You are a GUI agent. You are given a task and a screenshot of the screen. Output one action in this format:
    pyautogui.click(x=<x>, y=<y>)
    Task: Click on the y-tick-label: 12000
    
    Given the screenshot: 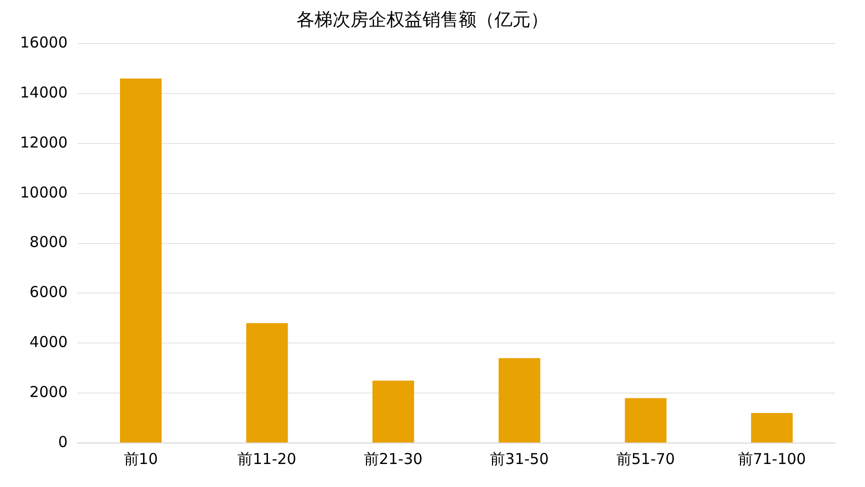 What is the action you would take?
    pyautogui.click(x=44, y=142)
    